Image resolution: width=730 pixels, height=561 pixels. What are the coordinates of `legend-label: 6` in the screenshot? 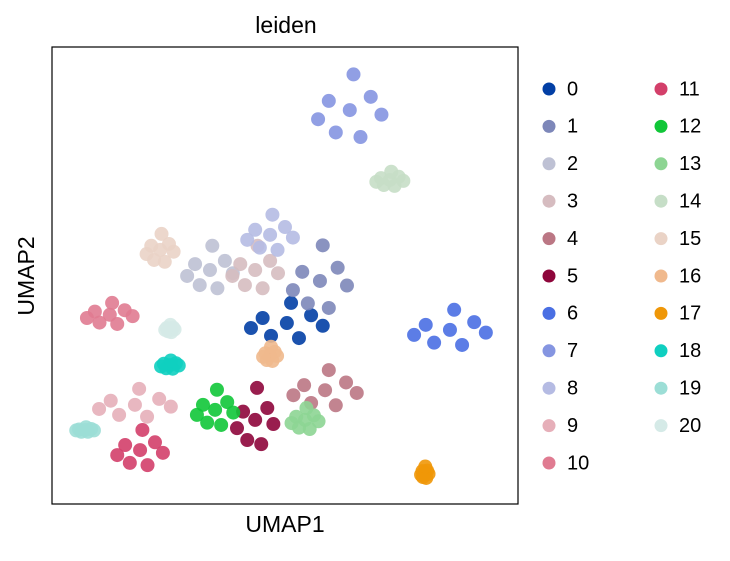 It's located at (572, 314).